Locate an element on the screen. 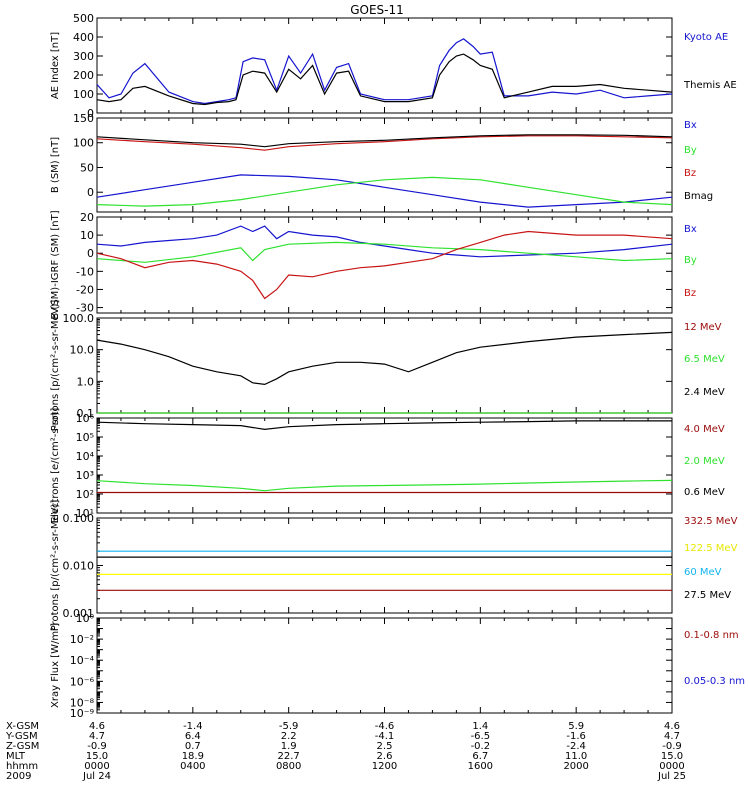  legend-entry-bdiff-2: Bz is located at coordinates (690, 293).